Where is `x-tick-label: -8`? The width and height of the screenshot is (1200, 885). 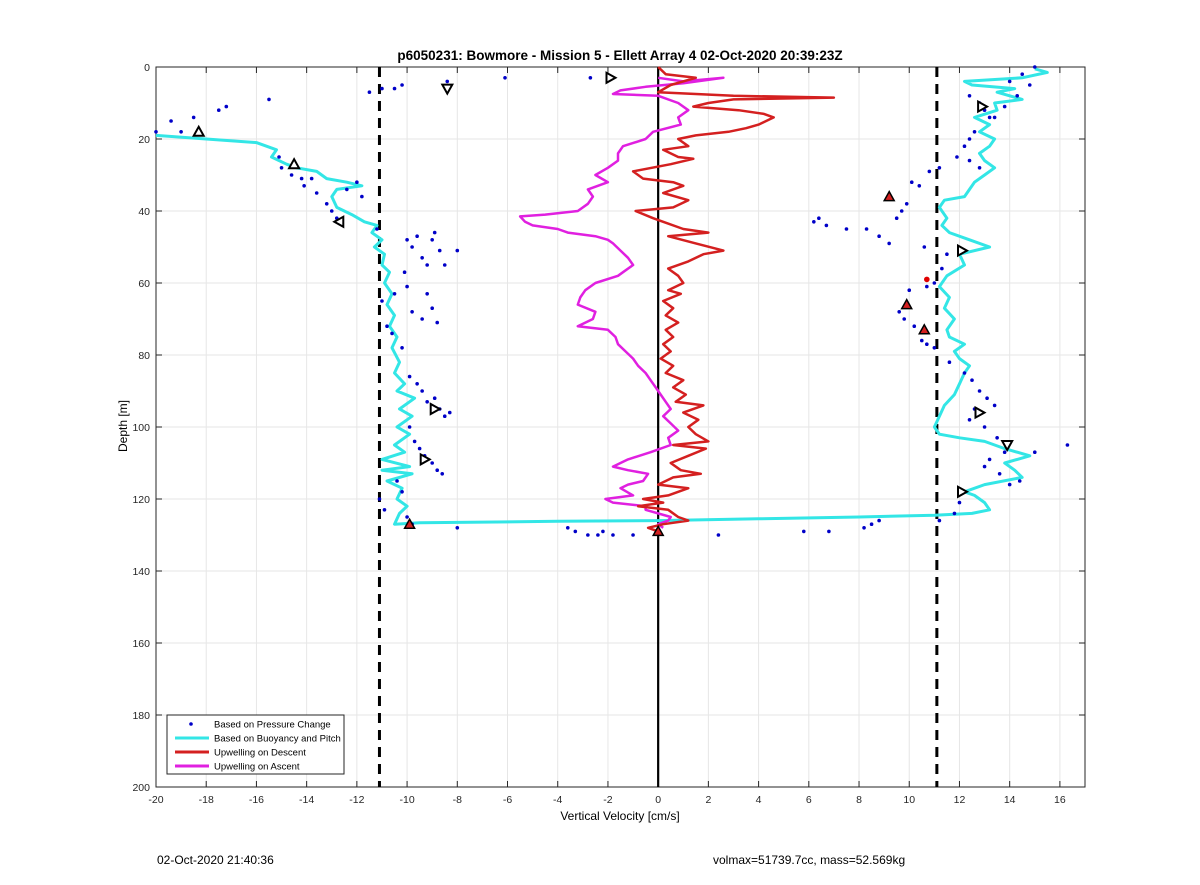
x-tick-label: -8 is located at coordinates (457, 800).